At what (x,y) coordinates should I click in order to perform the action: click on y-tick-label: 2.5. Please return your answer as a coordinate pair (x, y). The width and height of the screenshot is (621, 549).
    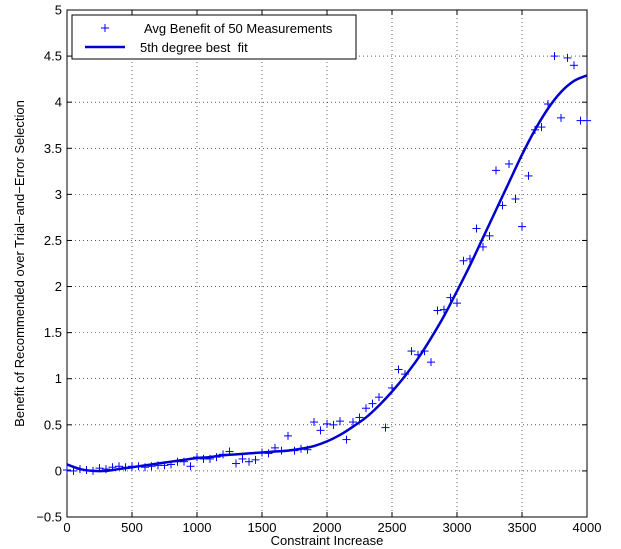
    Looking at the image, I should click on (53, 240).